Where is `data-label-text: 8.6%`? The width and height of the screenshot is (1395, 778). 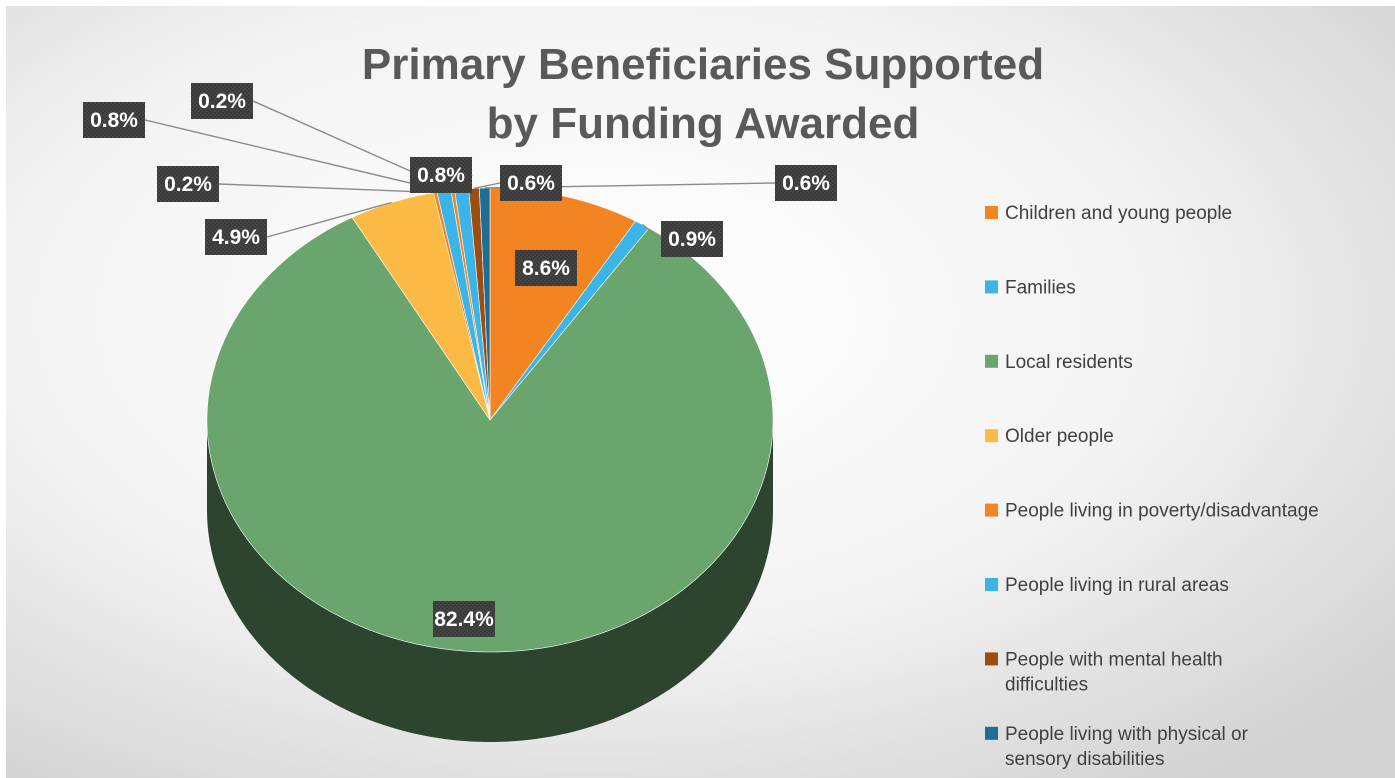
data-label-text: 8.6% is located at coordinates (546, 268).